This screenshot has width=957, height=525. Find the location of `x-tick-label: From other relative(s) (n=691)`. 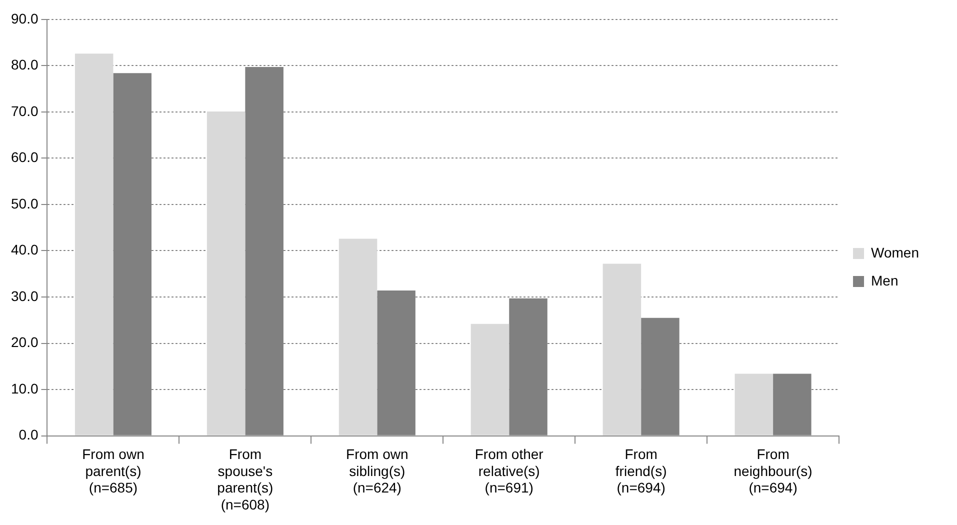

x-tick-label: From other relative(s) (n=691) is located at coordinates (509, 471).